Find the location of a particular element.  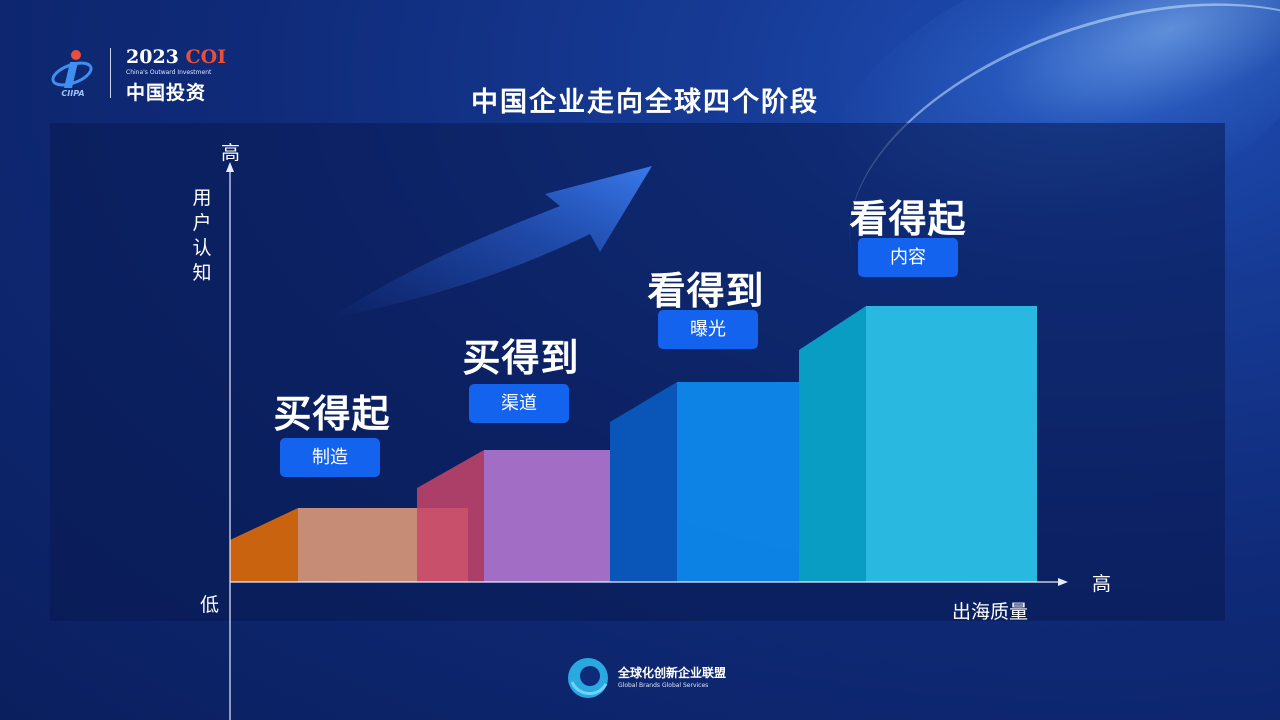

stage-1-badge: 制造 is located at coordinates (330, 457).